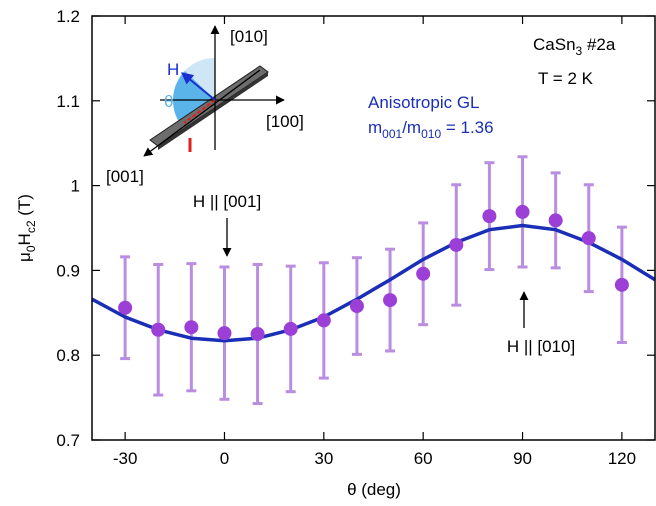 Image resolution: width=656 pixels, height=506 pixels. I want to click on label-part: (T), so click(24, 207).